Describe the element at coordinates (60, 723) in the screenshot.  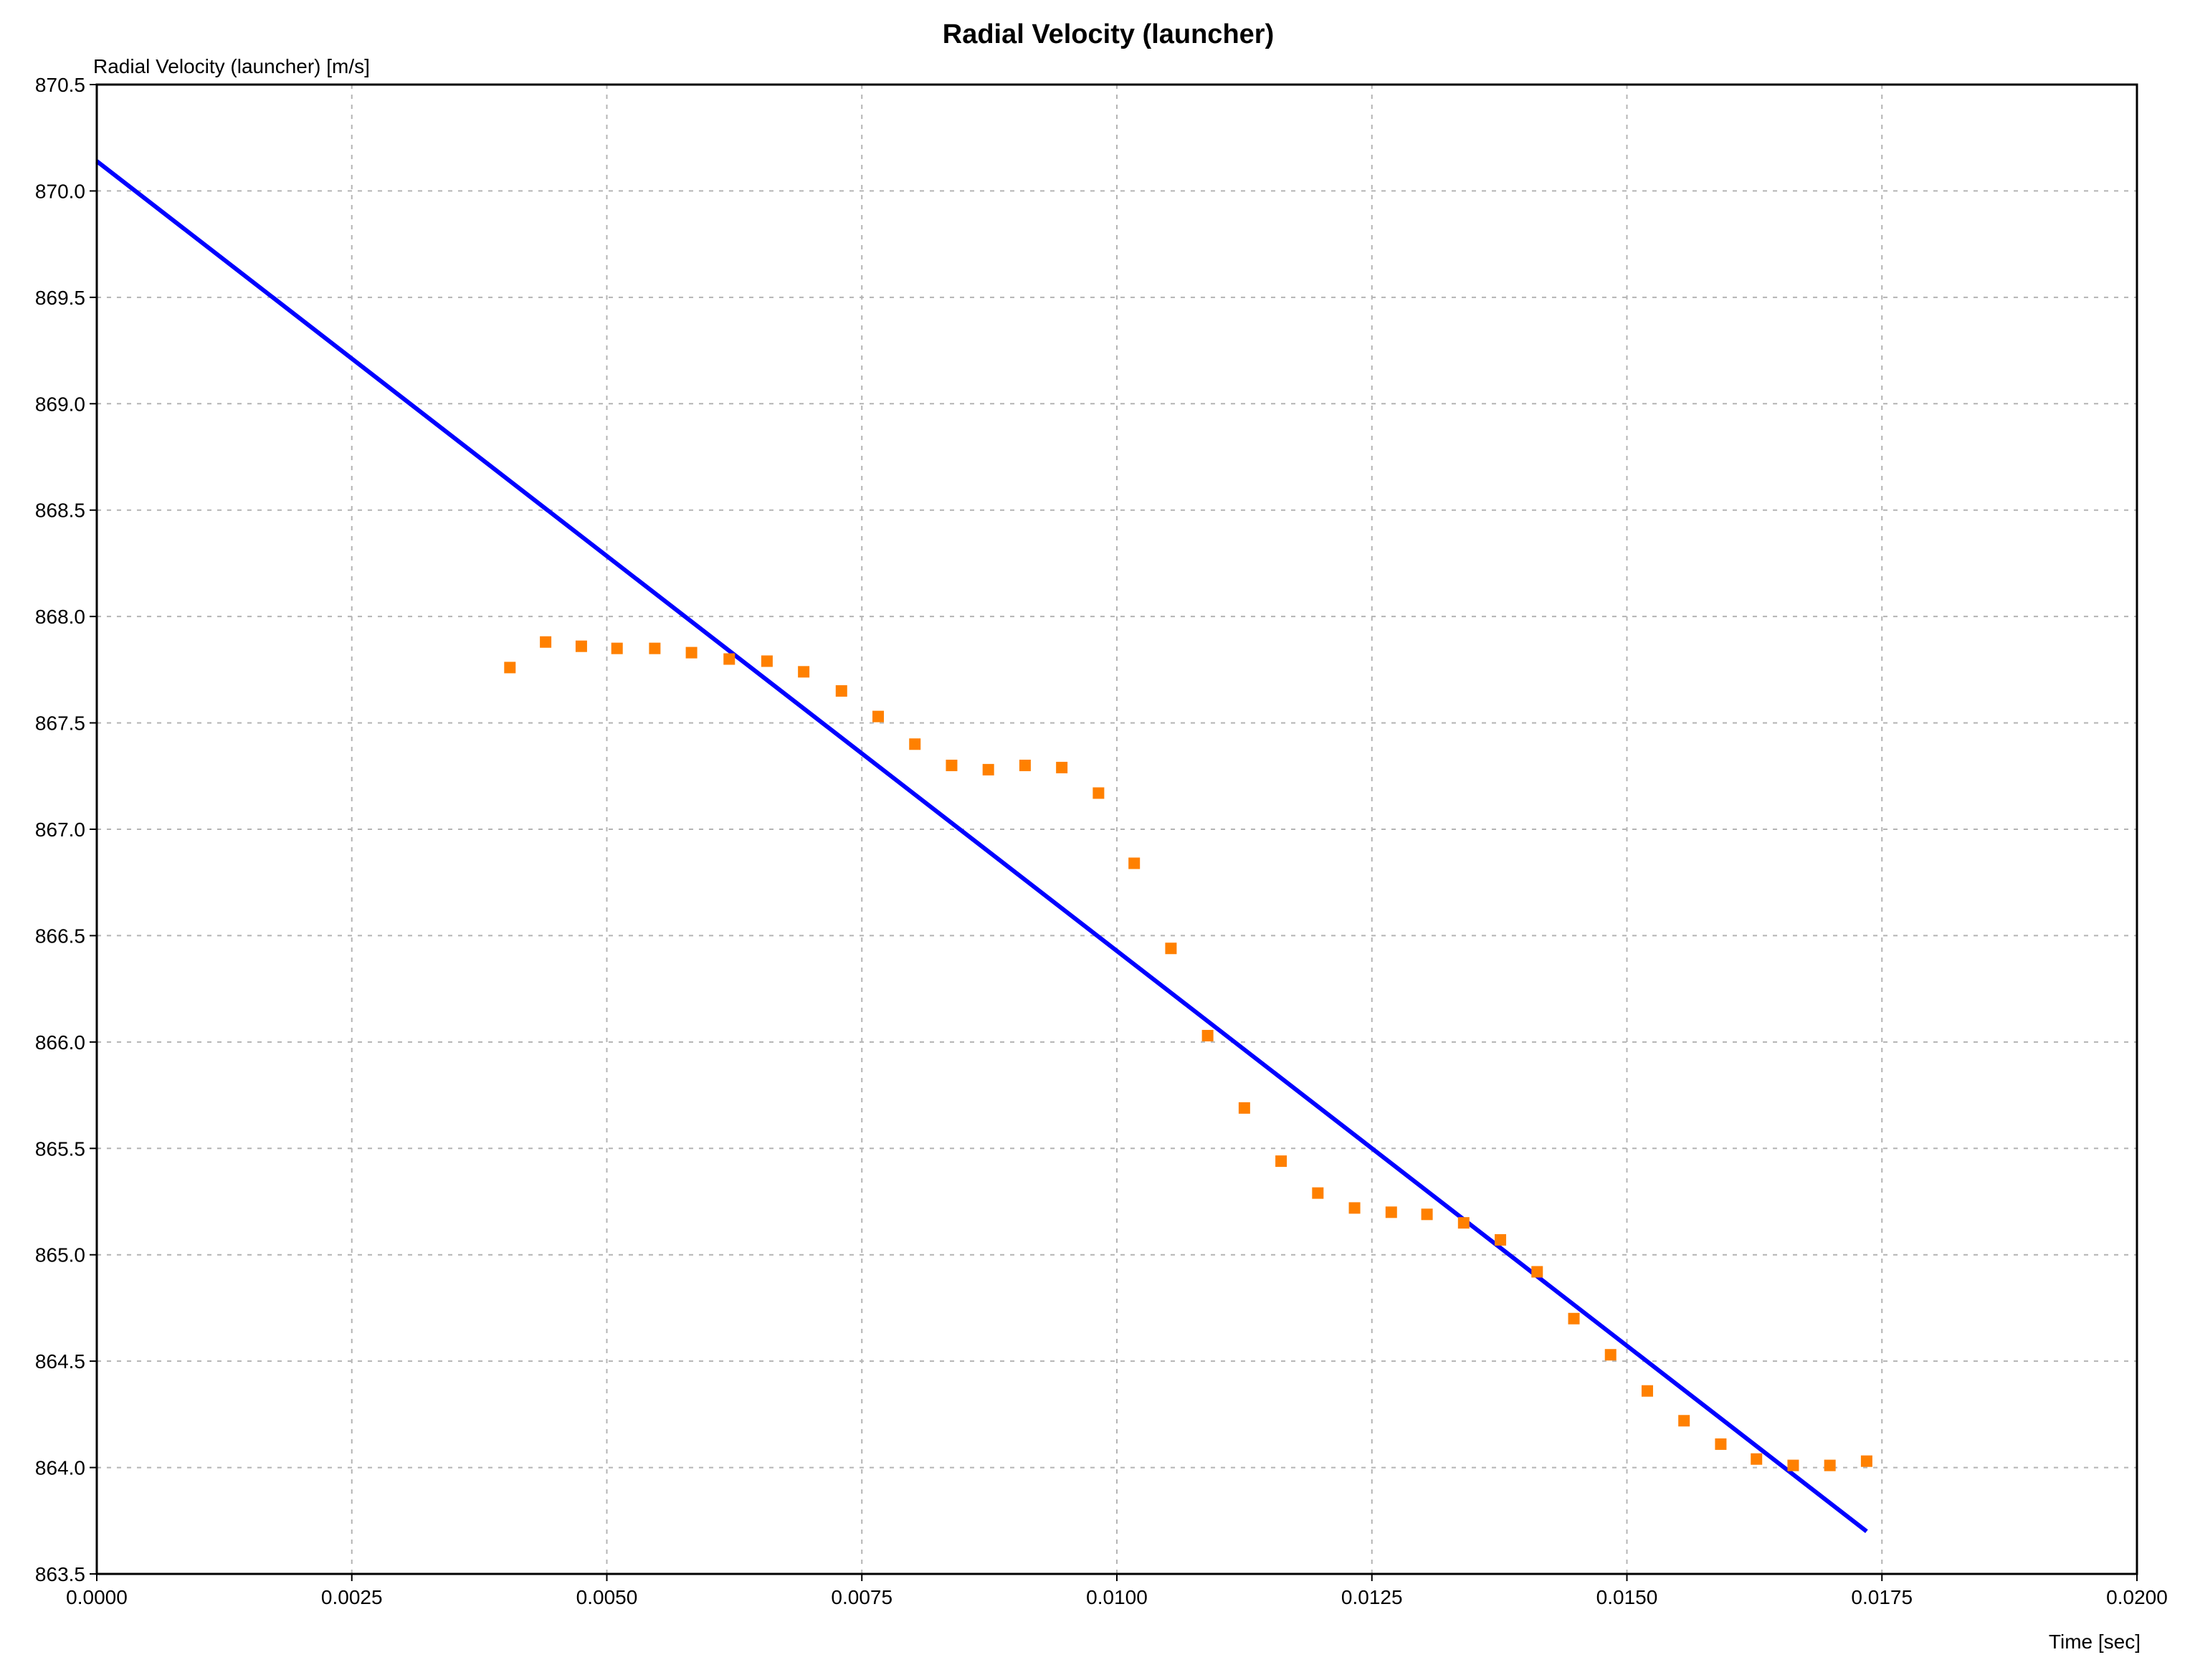
I see `y-tick-label: 867.5` at that location.